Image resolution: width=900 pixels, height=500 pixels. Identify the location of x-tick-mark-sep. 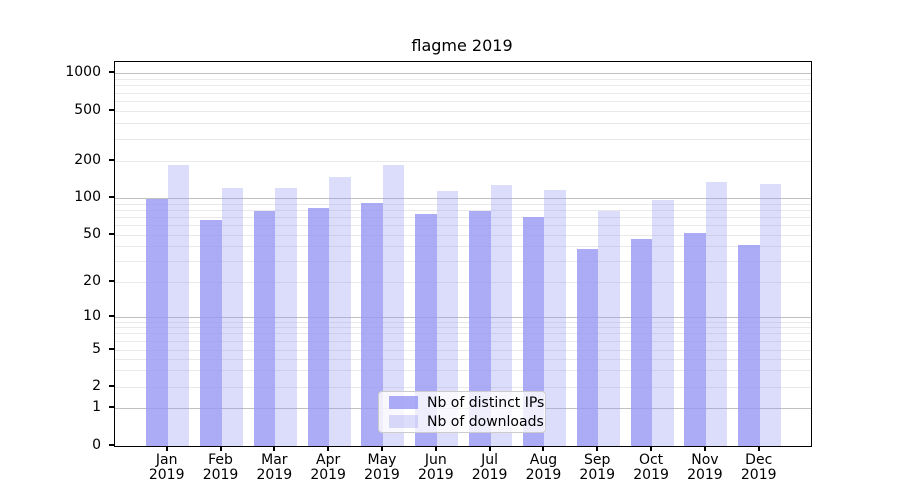
(597, 448).